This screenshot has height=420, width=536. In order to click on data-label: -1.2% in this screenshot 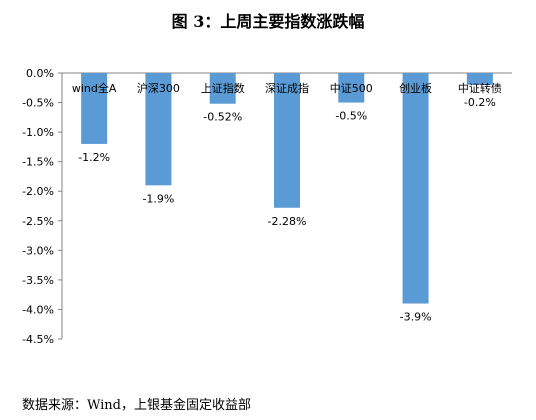, I will do `click(94, 157)`.